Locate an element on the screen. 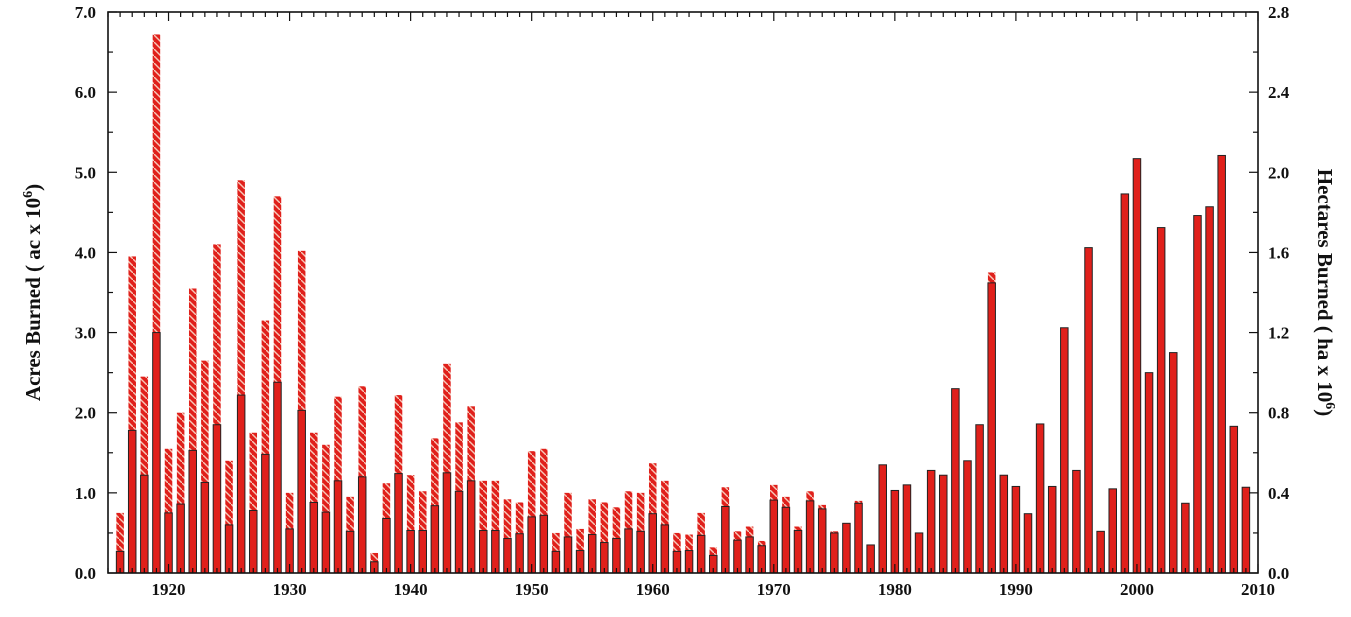 This screenshot has height=617, width=1351. solid-bar-1920 is located at coordinates (168, 543).